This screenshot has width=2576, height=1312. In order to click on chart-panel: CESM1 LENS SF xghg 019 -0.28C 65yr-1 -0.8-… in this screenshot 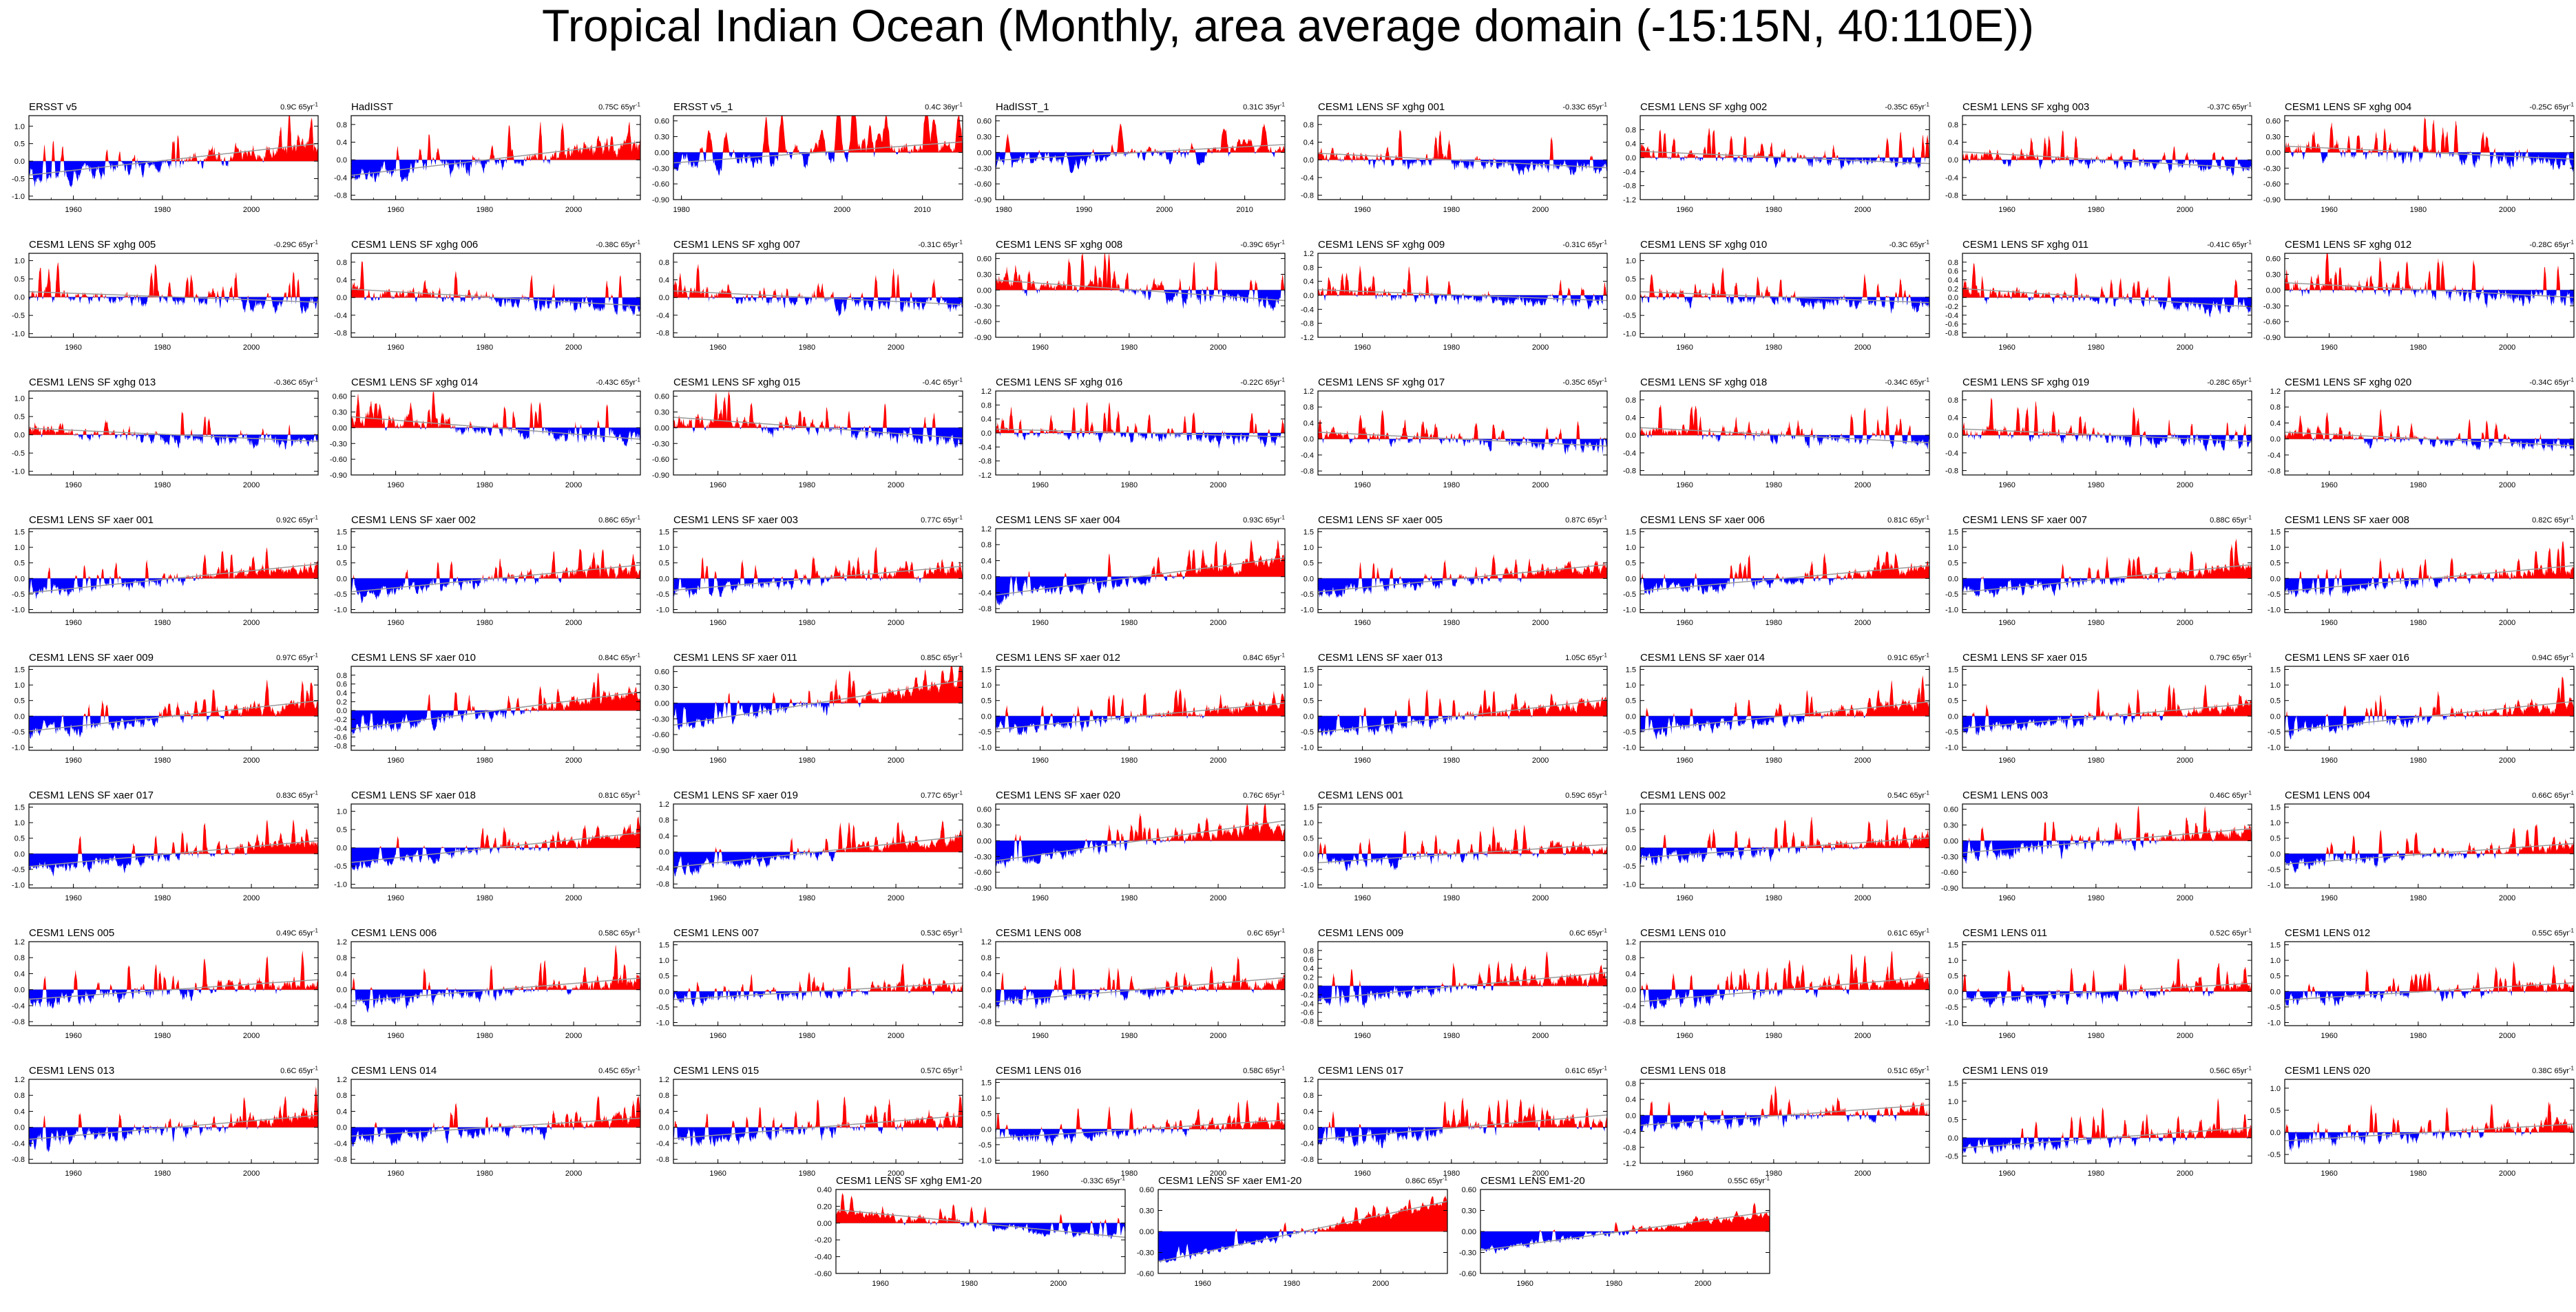, I will do `click(2098, 445)`.